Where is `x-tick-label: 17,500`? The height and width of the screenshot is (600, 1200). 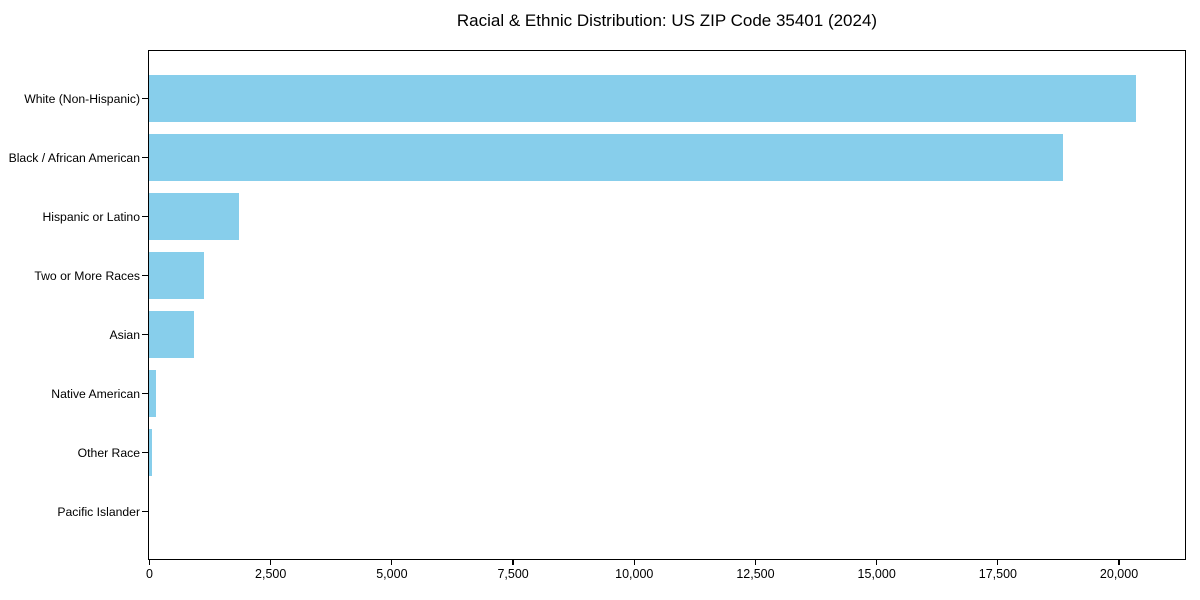
x-tick-label: 17,500 is located at coordinates (997, 574).